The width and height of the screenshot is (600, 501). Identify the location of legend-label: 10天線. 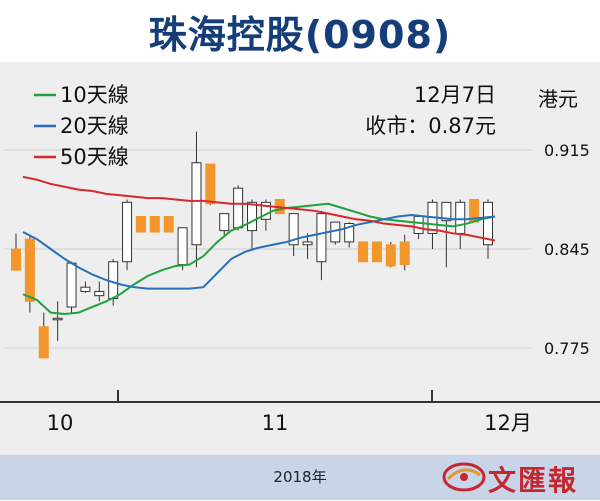
(94, 95).